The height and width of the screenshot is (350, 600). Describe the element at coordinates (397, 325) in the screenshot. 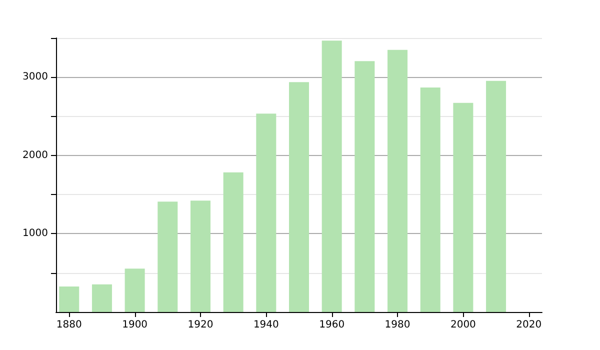

I see `x-tick-label: 1980` at that location.